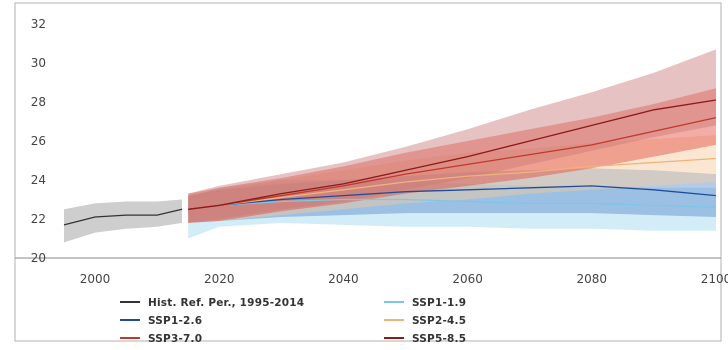 The height and width of the screenshot is (350, 728). I want to click on legend-item: SSP2-4.5, so click(425, 321).